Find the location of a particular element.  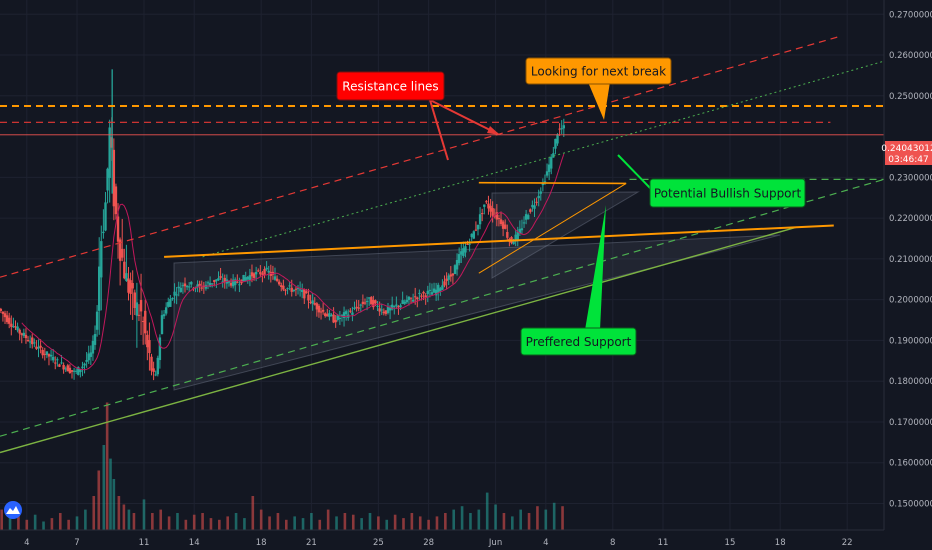

bullish-pointer is located at coordinates (635, 172).